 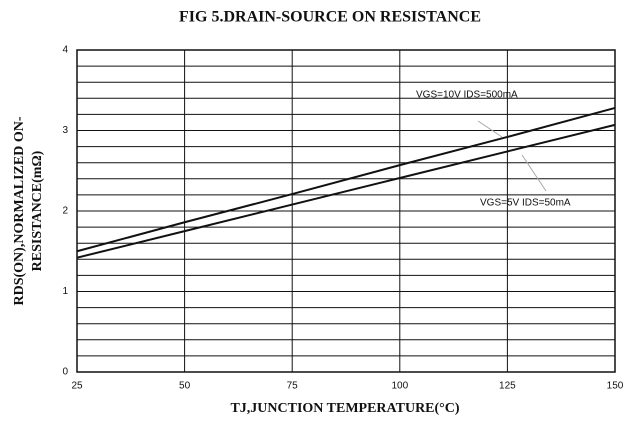 What do you see at coordinates (344, 408) in the screenshot?
I see `x-axis-label: TJ,JUNCTION TEMPERATURE(°C)` at bounding box center [344, 408].